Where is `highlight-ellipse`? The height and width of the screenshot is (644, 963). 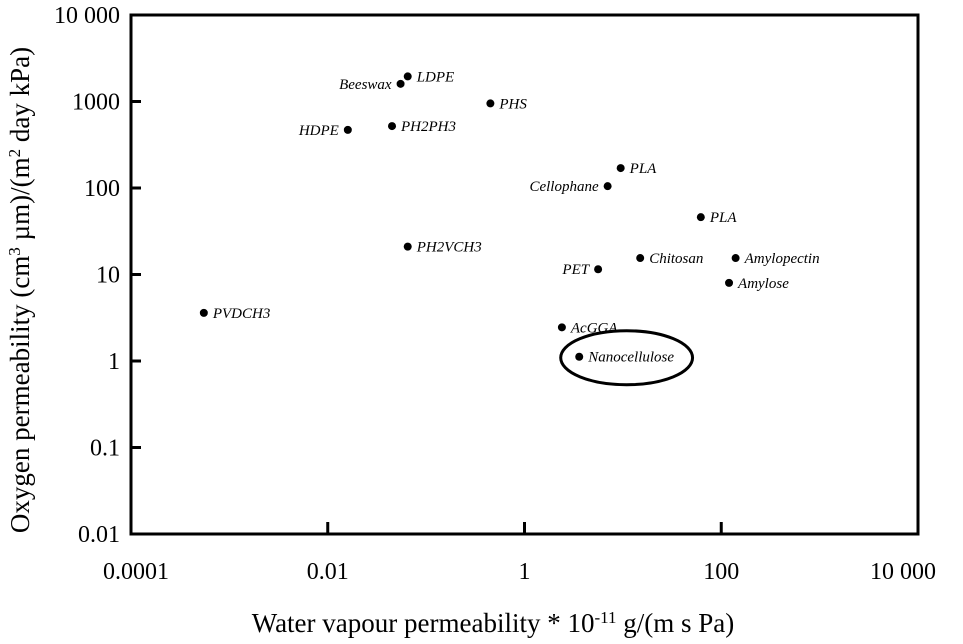
highlight-ellipse is located at coordinates (627, 358).